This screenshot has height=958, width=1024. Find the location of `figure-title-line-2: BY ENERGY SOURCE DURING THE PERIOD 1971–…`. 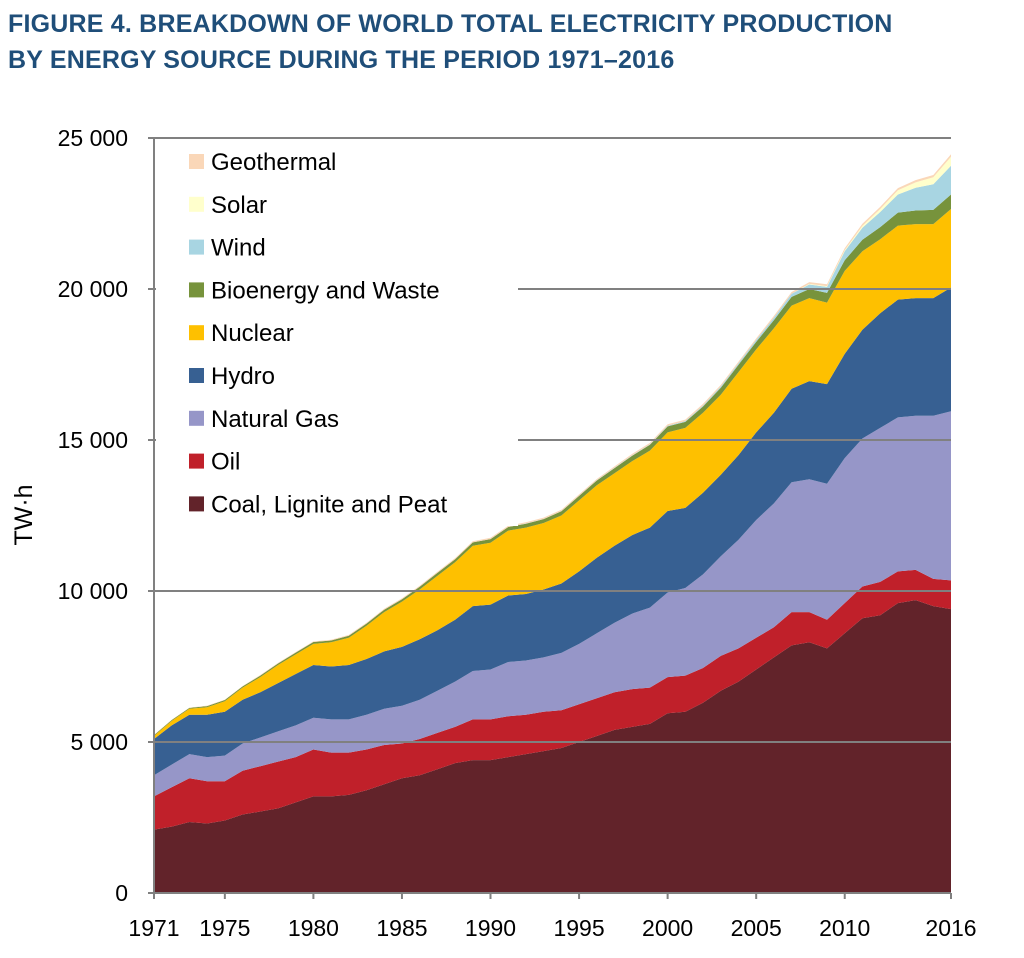

figure-title-line-2: BY ENERGY SOURCE DURING THE PERIOD 1971–… is located at coordinates (341, 60).